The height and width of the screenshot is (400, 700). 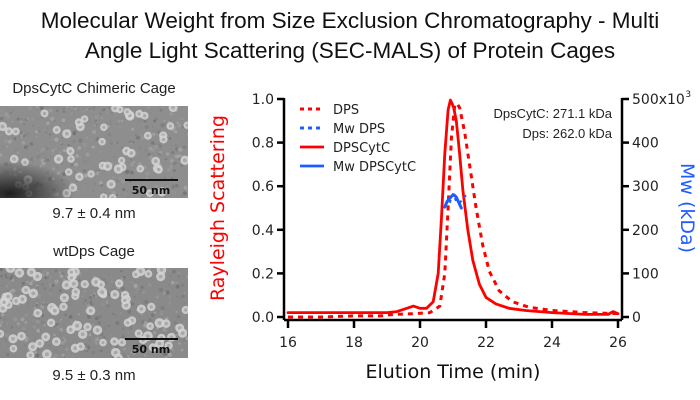 I want to click on y2-tick-label: 200, so click(x=645, y=231).